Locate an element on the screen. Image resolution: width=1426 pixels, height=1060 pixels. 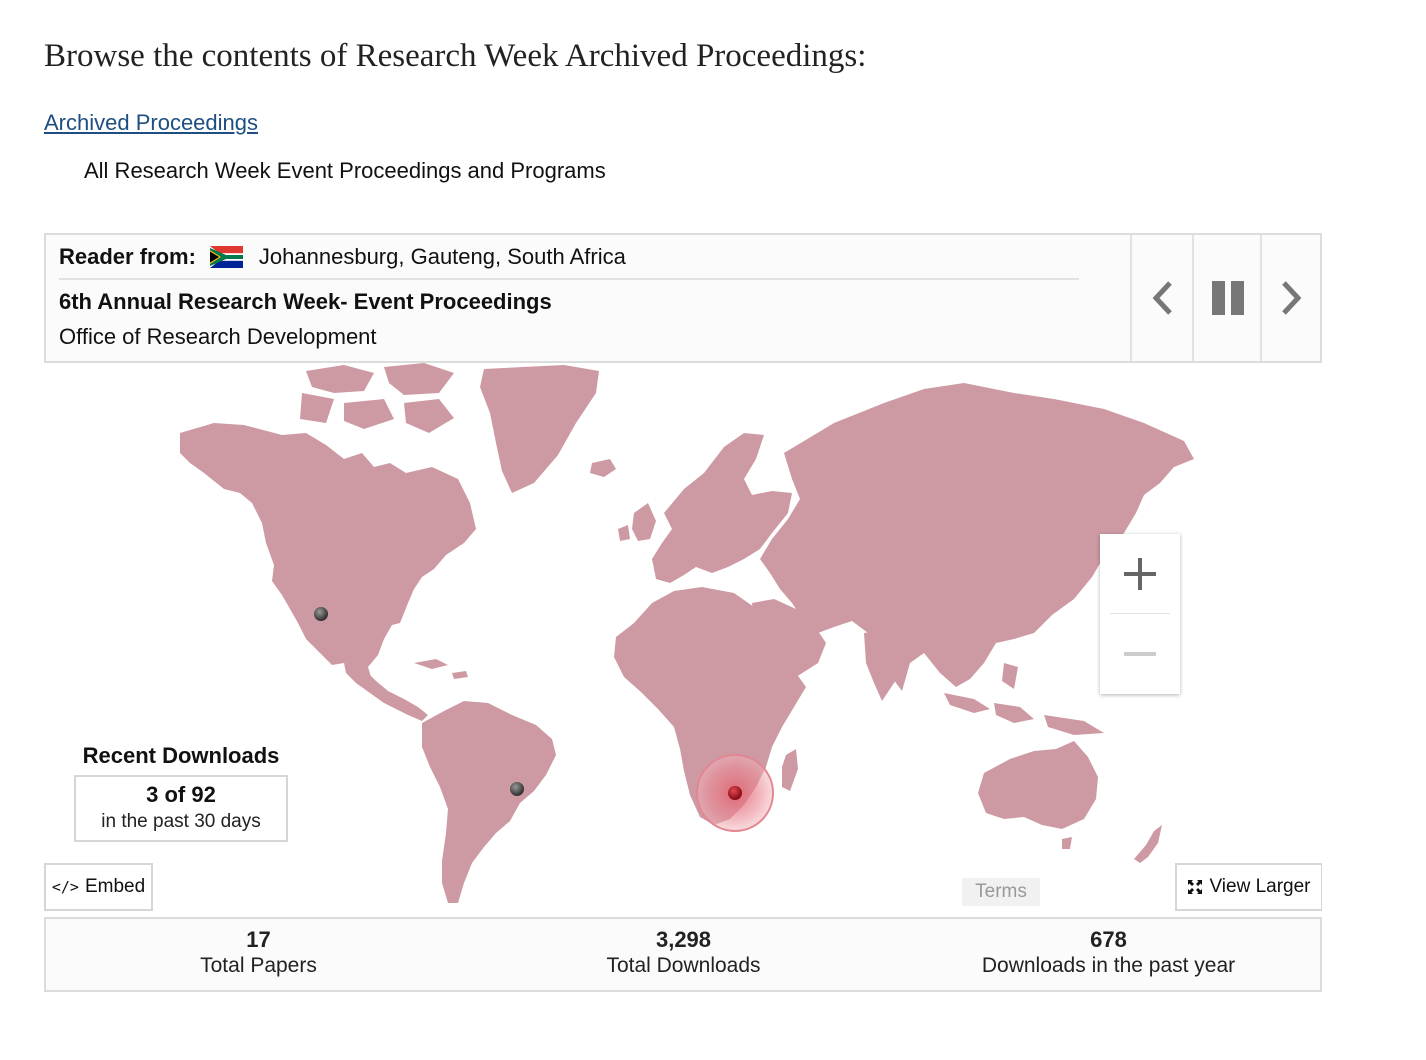
reader-from-label: Reader from: is located at coordinates (127, 256).